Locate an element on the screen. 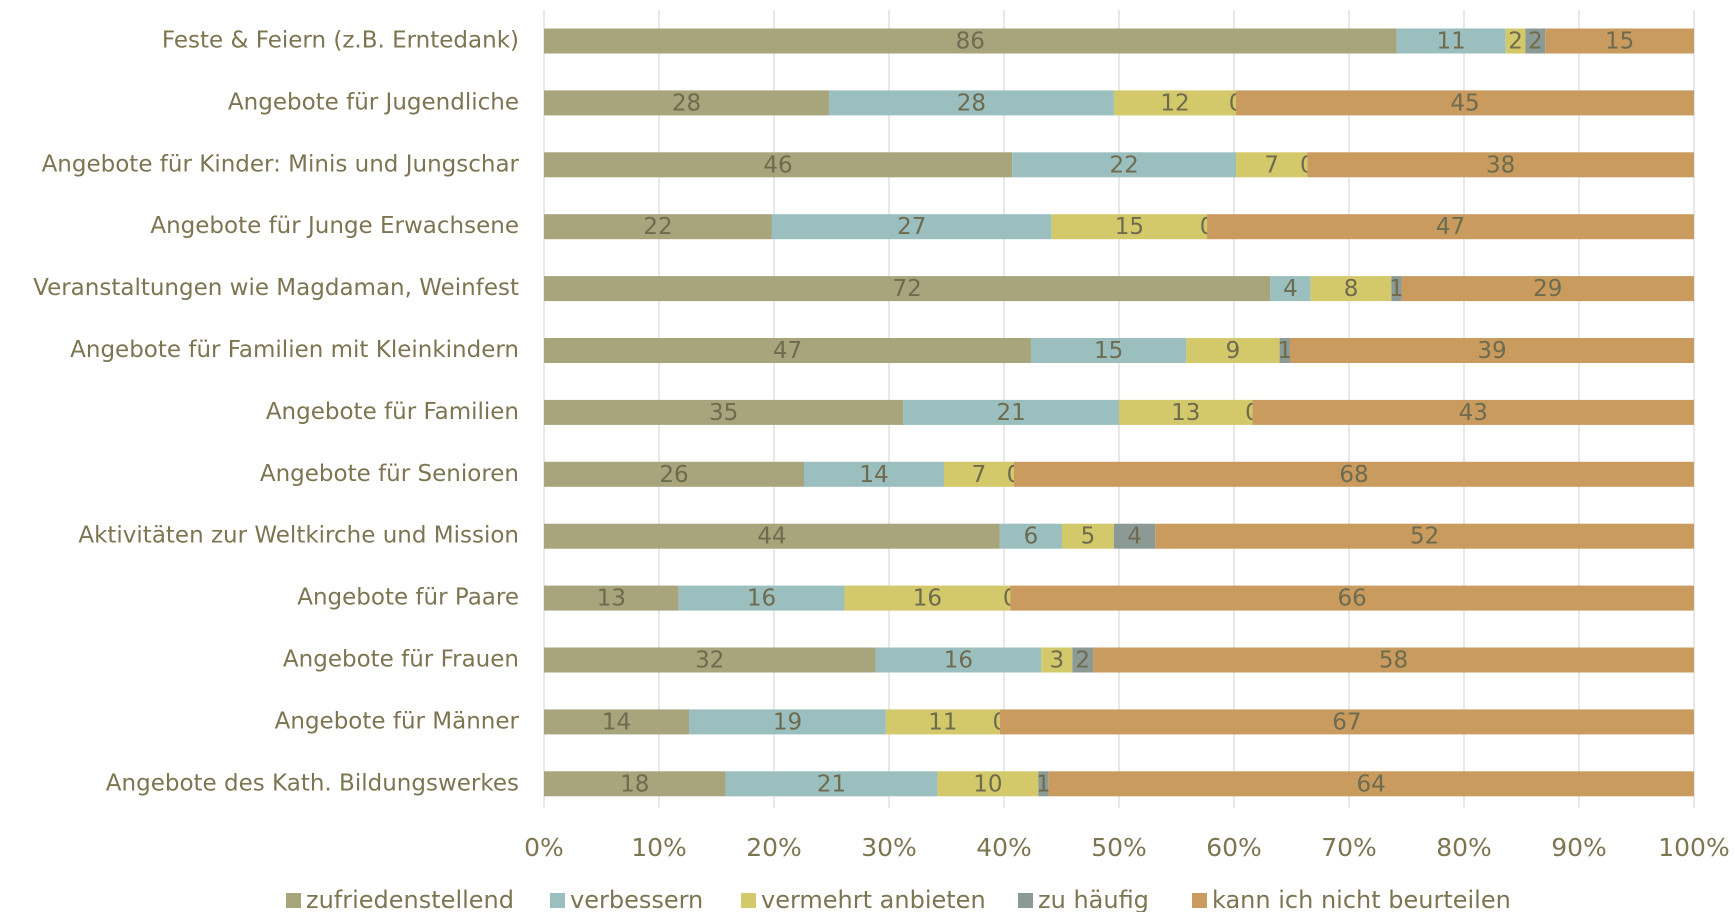  y-tick-label: Angebote für Jugendliche is located at coordinates (373, 102).